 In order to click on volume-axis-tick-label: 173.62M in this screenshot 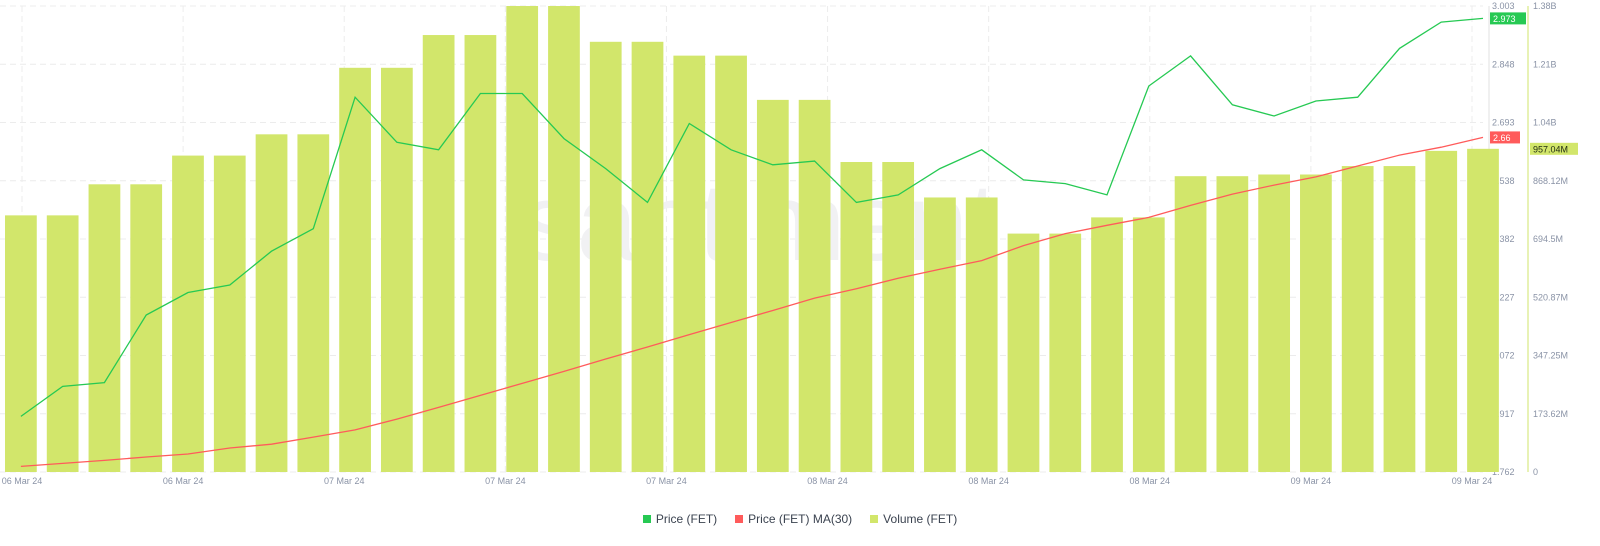, I will do `click(1550, 414)`.